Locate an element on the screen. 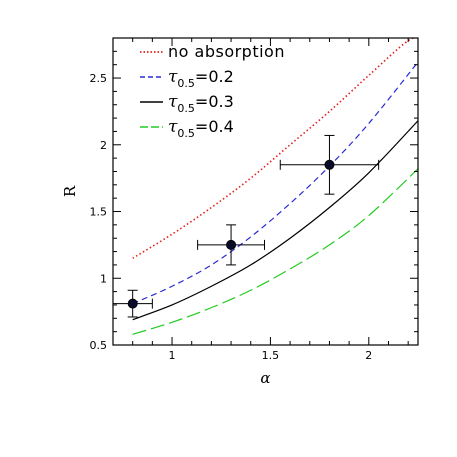 The height and width of the screenshot is (457, 457). y-tick-label: 1 is located at coordinates (103, 278).